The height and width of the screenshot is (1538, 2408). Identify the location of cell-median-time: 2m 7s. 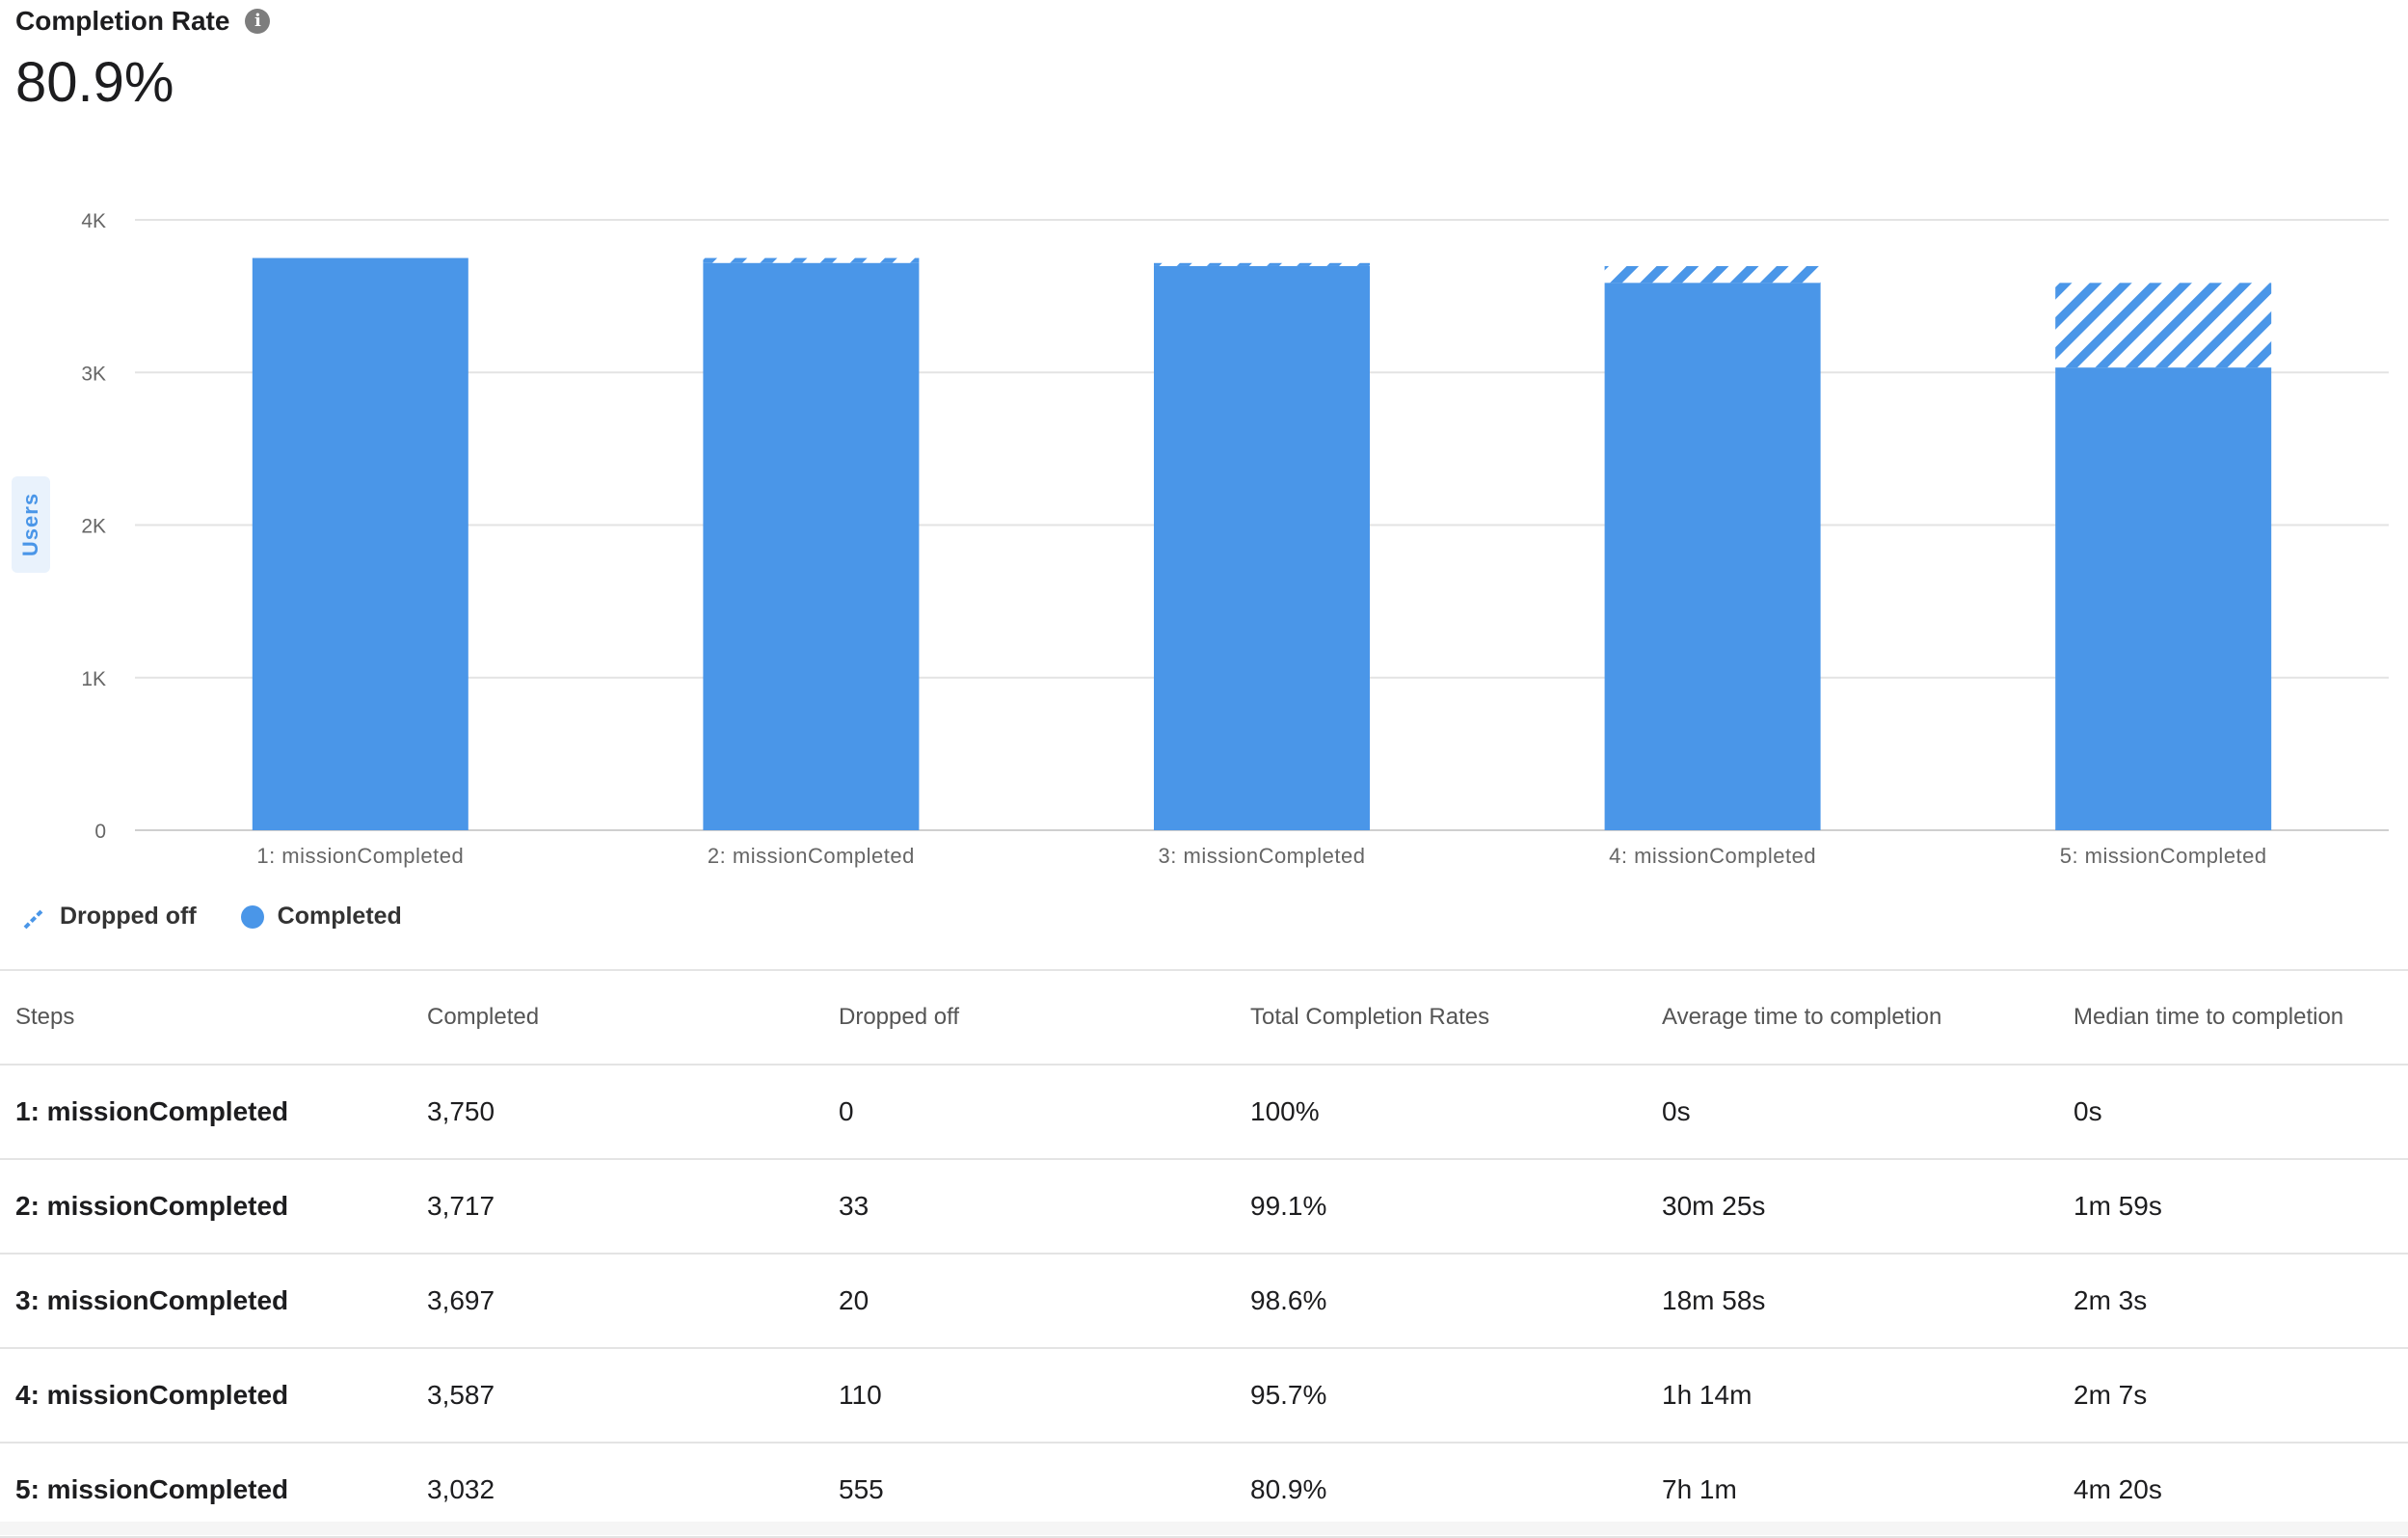
(2233, 1396).